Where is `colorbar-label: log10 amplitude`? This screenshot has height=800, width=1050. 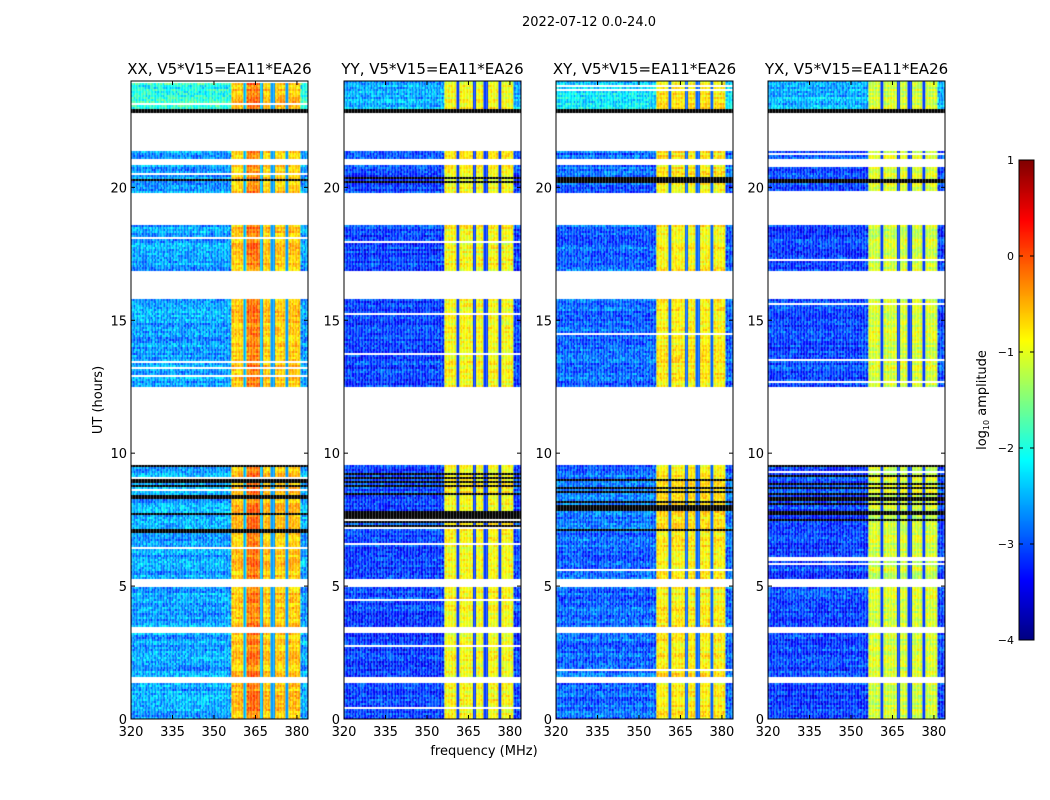
colorbar-label: log10 amplitude is located at coordinates (983, 400).